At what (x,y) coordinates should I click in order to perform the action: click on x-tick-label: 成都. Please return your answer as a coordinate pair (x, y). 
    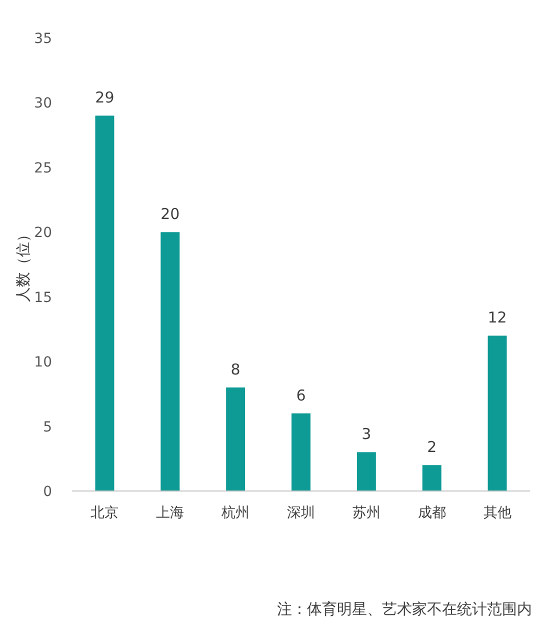
    Looking at the image, I should click on (432, 513).